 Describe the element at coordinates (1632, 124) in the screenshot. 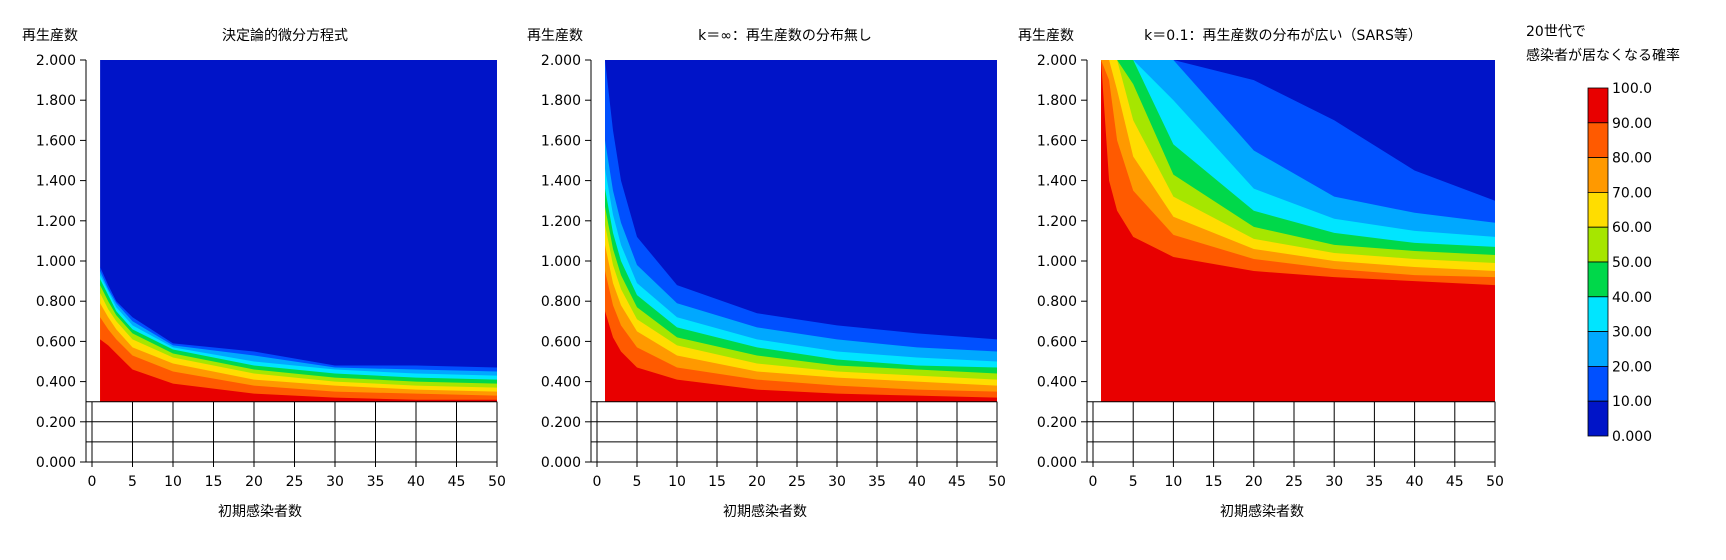

I see `legend-label: 90.00` at that location.